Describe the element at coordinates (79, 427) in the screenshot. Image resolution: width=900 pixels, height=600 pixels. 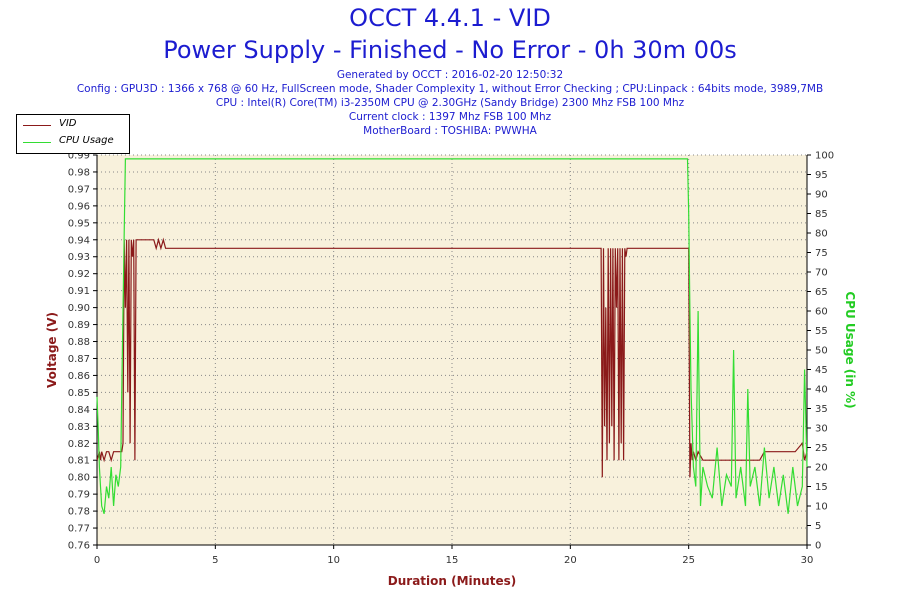
I see `y-left-tick-label: 0.83` at that location.